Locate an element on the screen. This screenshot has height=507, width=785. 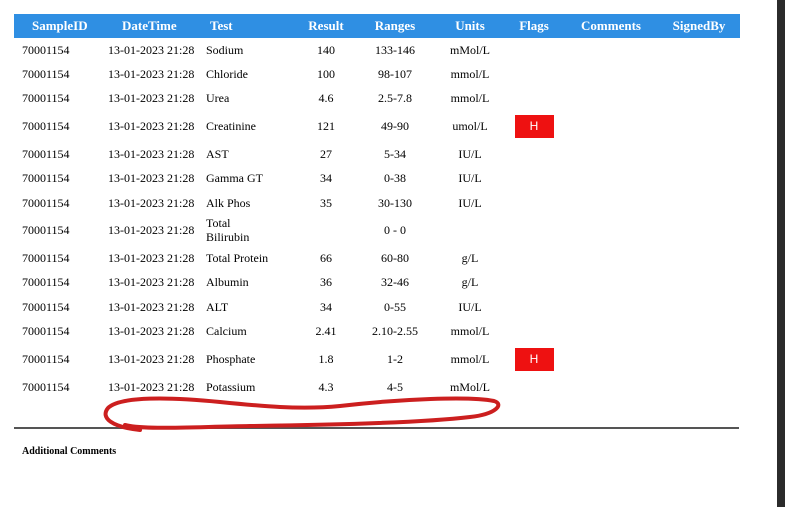
range-cell: 0-55 is located at coordinates (395, 306).